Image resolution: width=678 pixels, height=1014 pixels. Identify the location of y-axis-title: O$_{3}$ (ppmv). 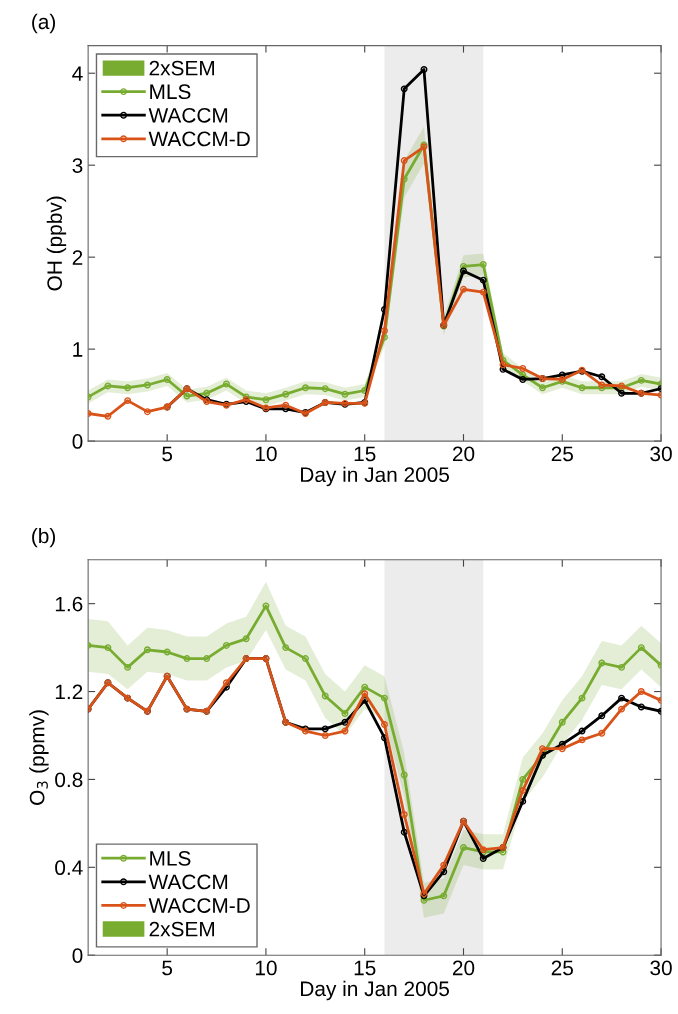
(39, 757).